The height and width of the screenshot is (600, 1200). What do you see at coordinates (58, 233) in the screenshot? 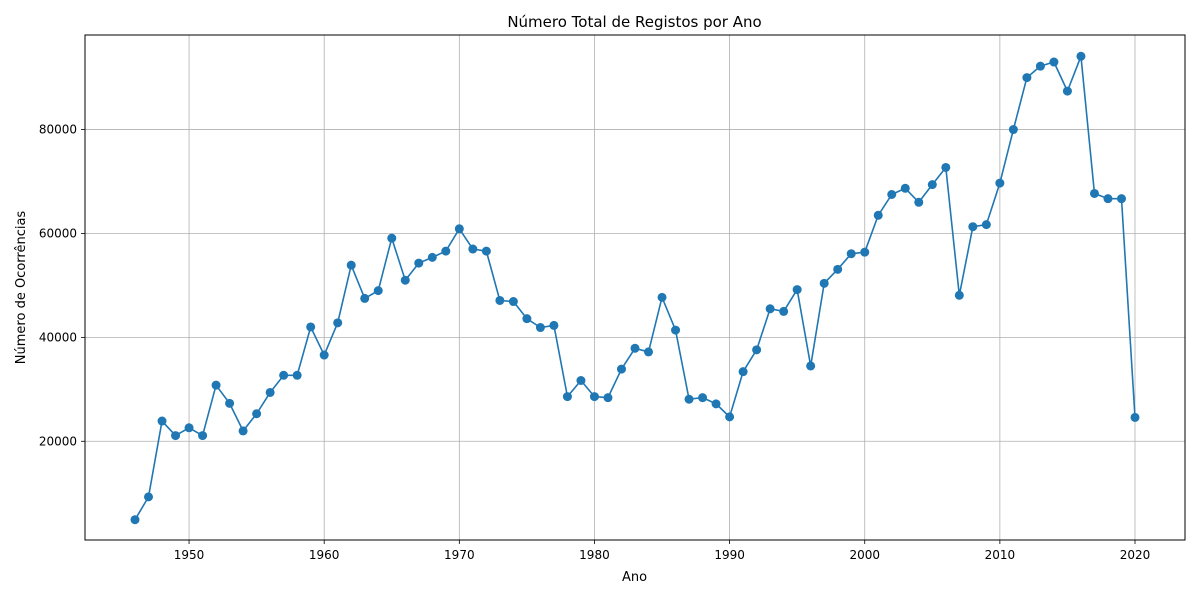
I see `y-tick-label: 60000` at bounding box center [58, 233].